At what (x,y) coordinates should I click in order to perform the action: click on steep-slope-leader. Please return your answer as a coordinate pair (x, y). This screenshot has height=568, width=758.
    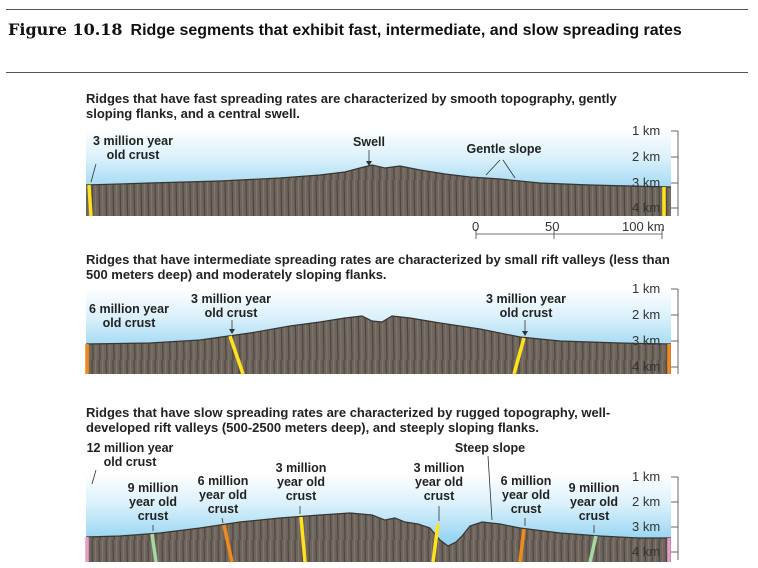
    Looking at the image, I should click on (490, 488).